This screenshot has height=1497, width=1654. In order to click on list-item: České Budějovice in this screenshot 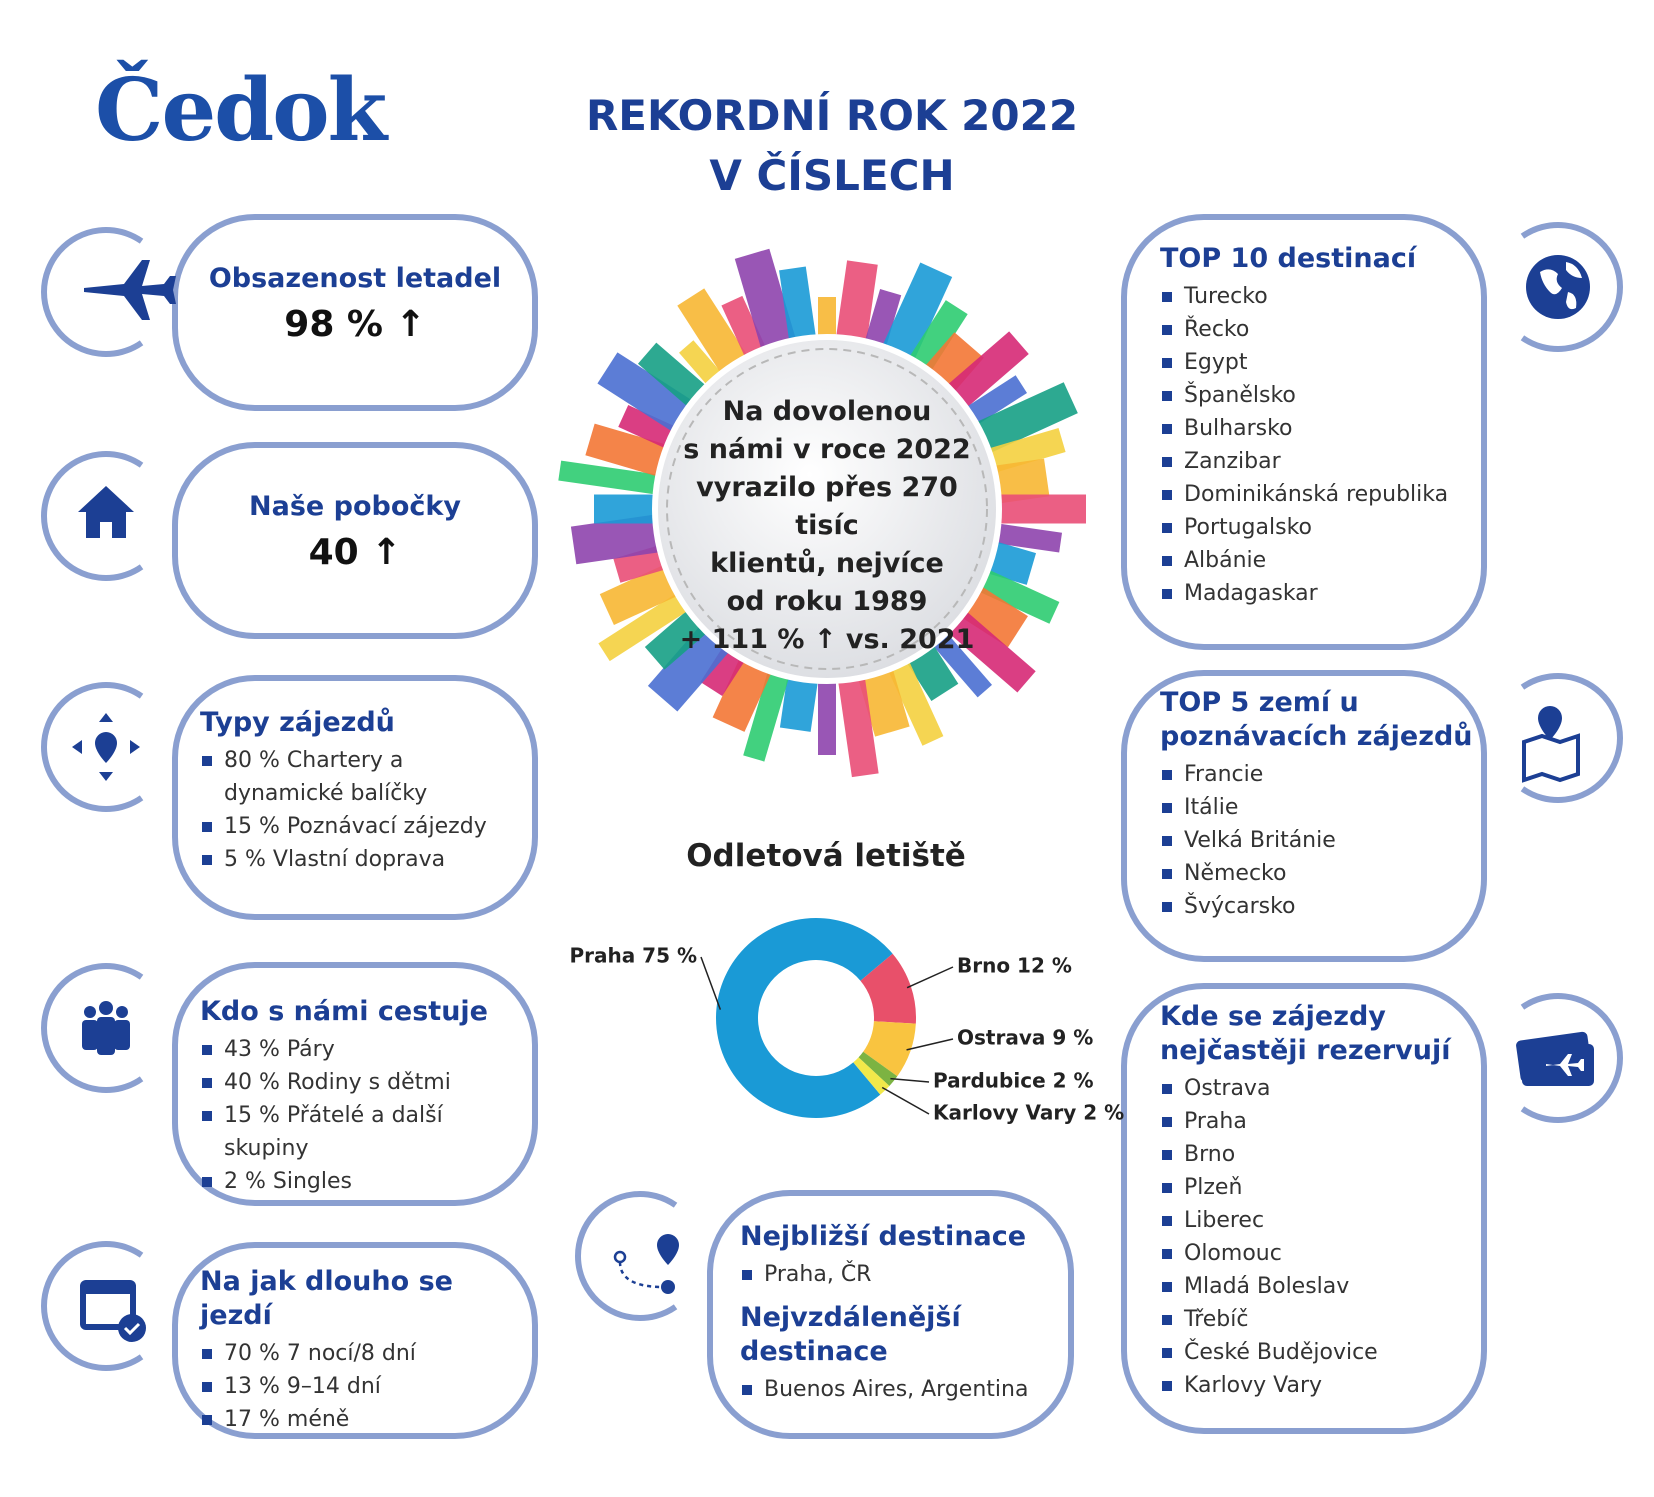, I will do `click(1310, 1352)`.